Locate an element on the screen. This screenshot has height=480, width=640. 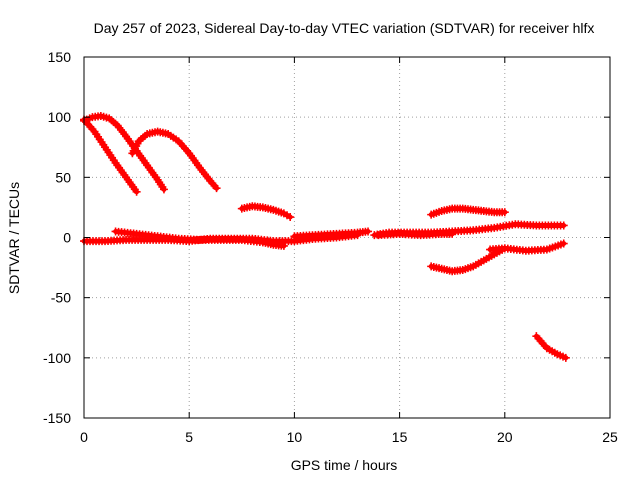
x-tick-label: 0 is located at coordinates (84, 437).